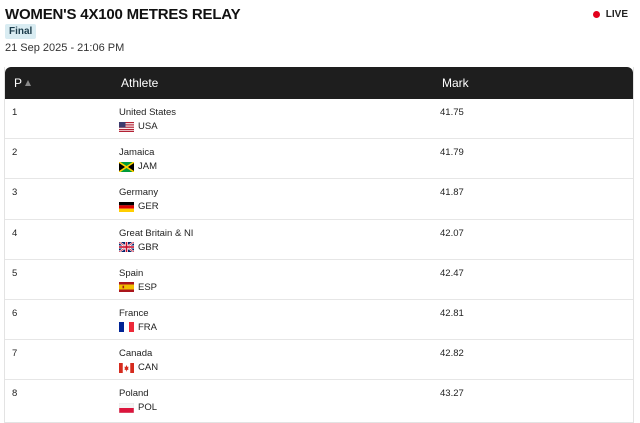 The width and height of the screenshot is (640, 423). I want to click on live-label: LIVE, so click(616, 14).